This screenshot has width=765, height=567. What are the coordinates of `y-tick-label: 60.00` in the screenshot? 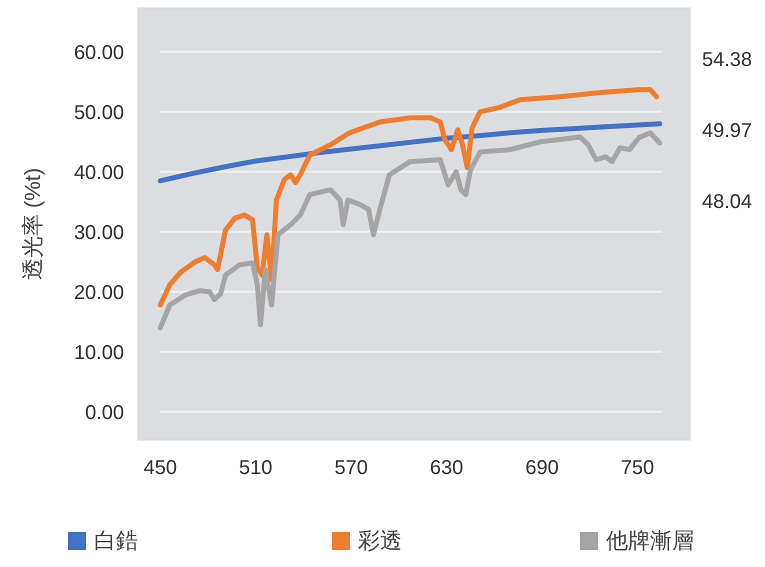 It's located at (99, 53).